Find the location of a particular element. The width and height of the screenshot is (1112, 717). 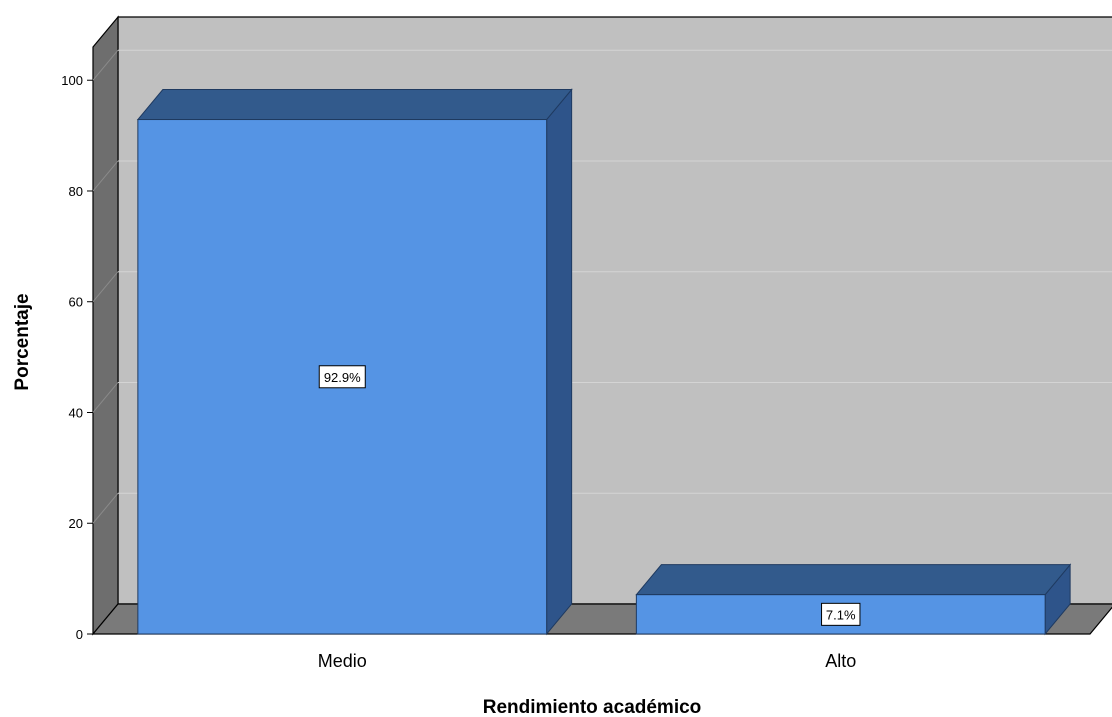

y-tick-label: 100 is located at coordinates (72, 80).